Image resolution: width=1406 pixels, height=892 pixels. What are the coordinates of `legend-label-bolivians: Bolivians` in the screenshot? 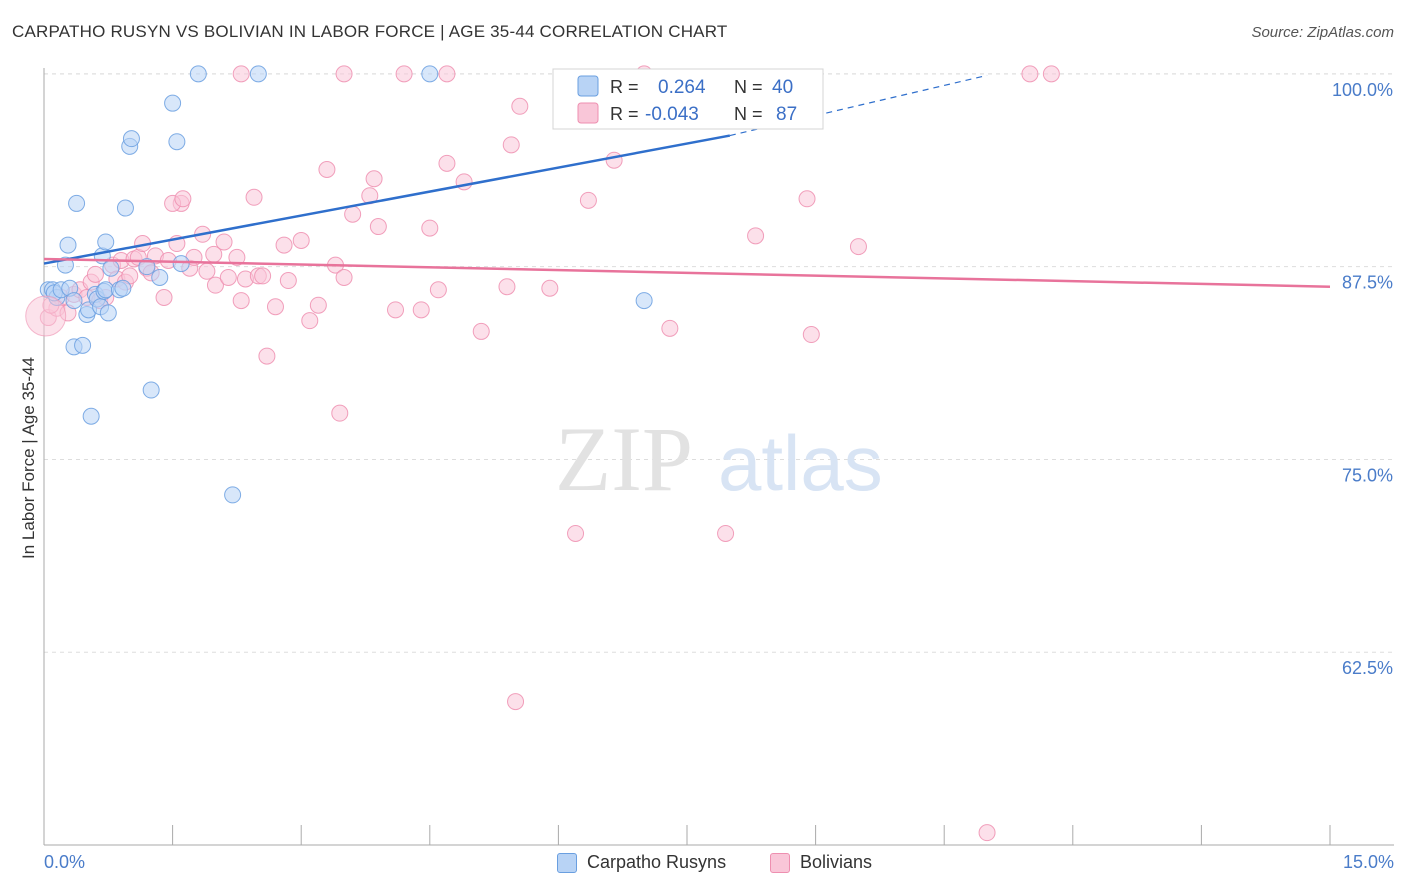 It's located at (836, 862).